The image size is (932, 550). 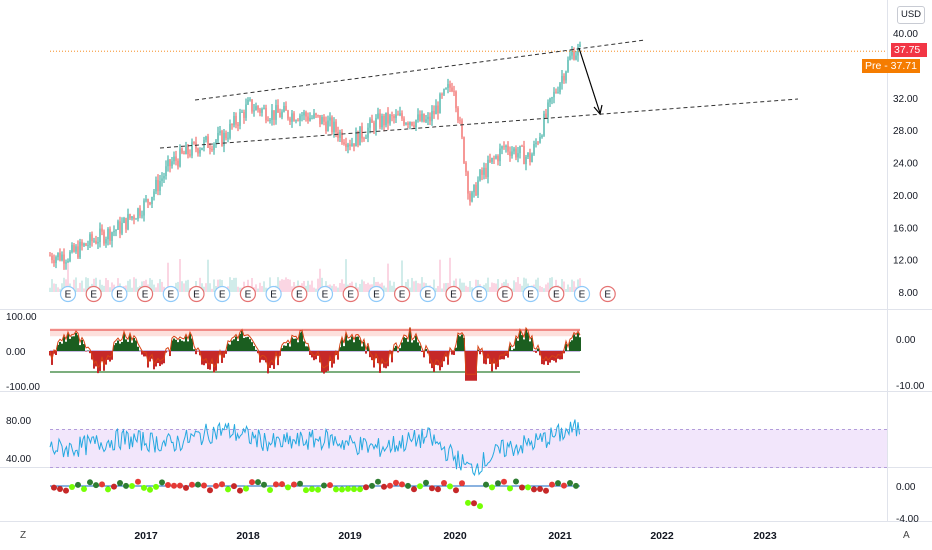 I want to click on auto-scale-button: A, so click(x=906, y=535).